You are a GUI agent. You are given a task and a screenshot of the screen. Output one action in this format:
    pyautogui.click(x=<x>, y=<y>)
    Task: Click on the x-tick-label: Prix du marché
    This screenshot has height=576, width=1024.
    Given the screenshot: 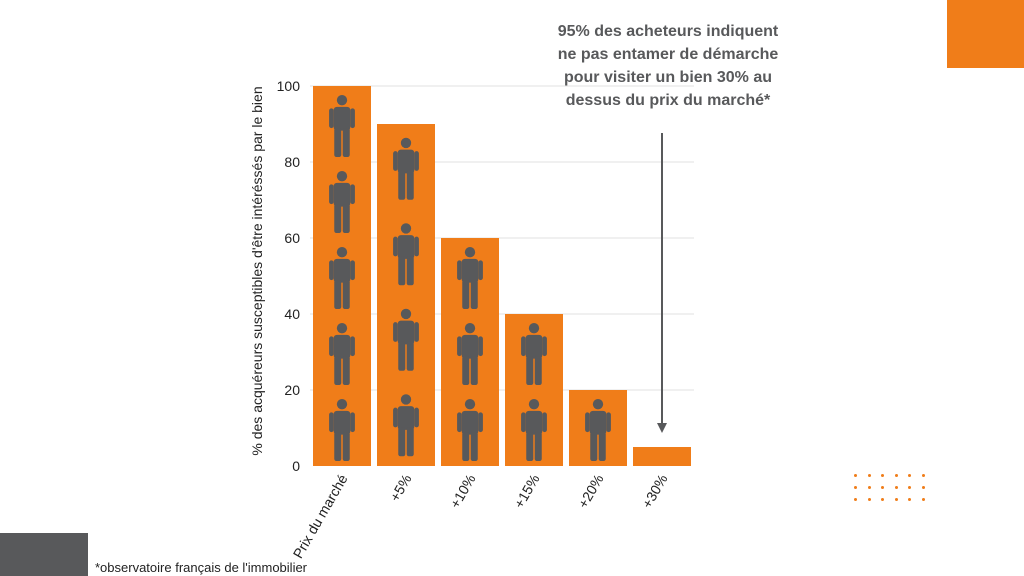 What is the action you would take?
    pyautogui.click(x=320, y=516)
    